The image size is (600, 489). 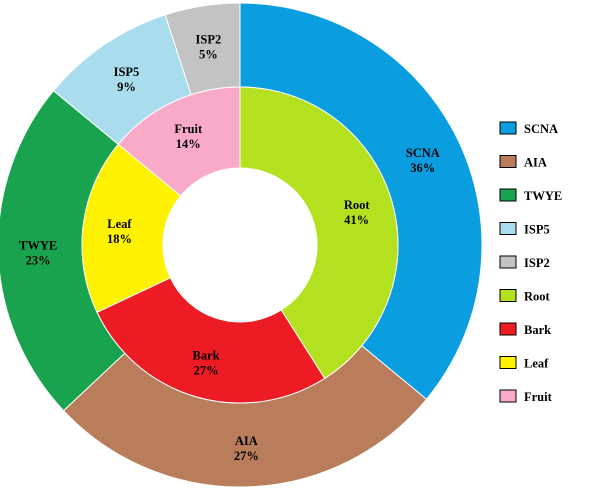 I want to click on legend-item-isp5: ISP5, so click(x=524, y=229).